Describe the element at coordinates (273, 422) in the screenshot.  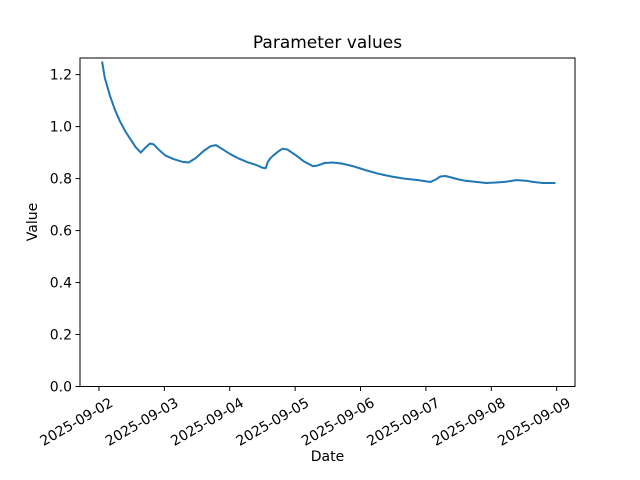
I see `x-tick-label: 2025-09-05` at that location.